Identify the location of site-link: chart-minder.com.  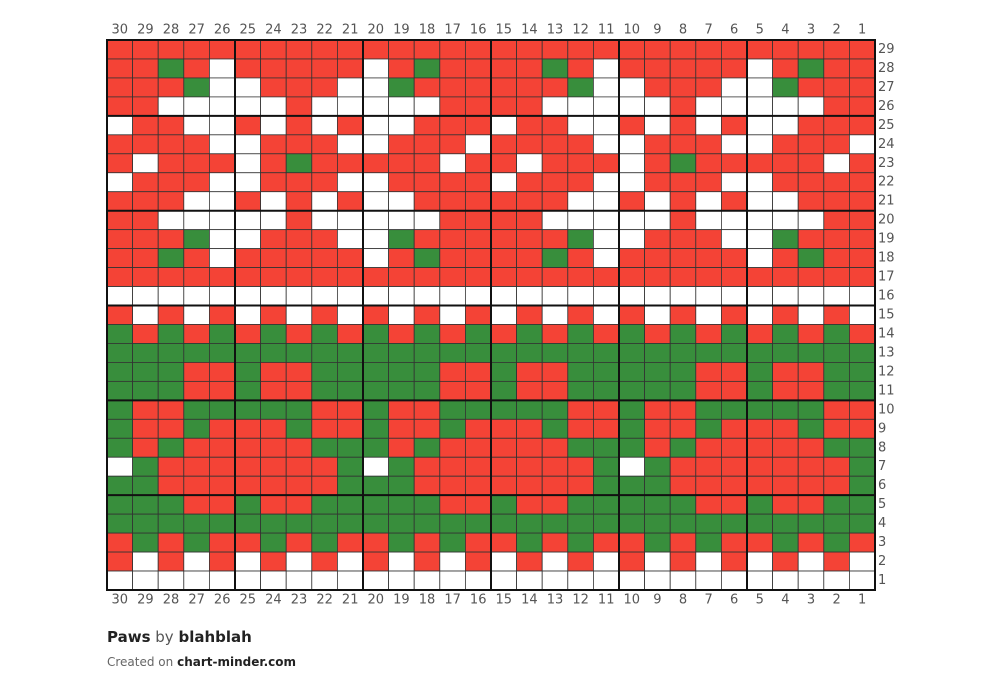
(236, 662).